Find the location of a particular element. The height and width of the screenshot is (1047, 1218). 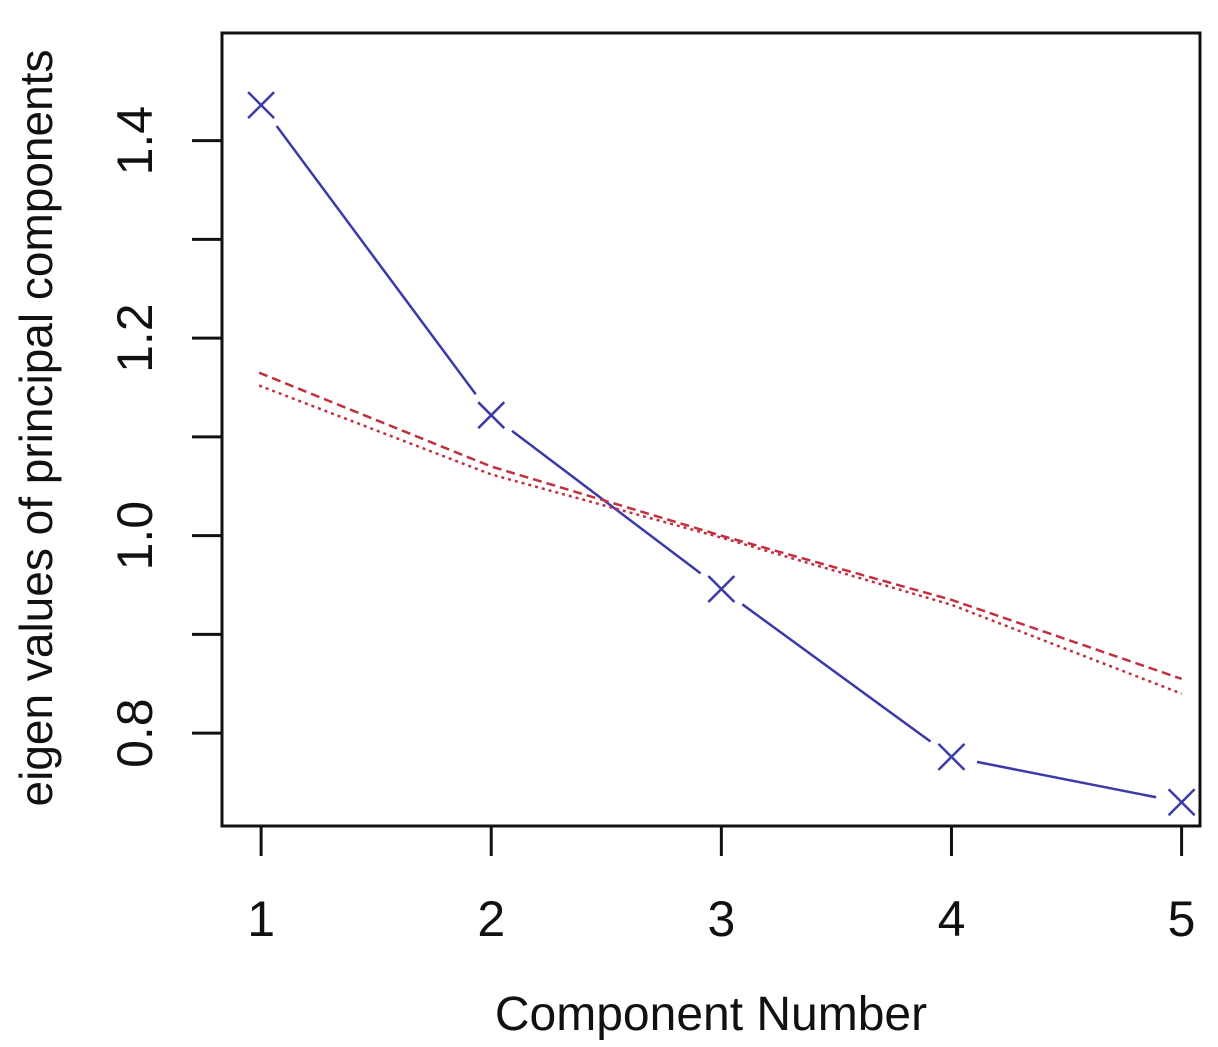

x-tick-label: 3 is located at coordinates (721, 919).